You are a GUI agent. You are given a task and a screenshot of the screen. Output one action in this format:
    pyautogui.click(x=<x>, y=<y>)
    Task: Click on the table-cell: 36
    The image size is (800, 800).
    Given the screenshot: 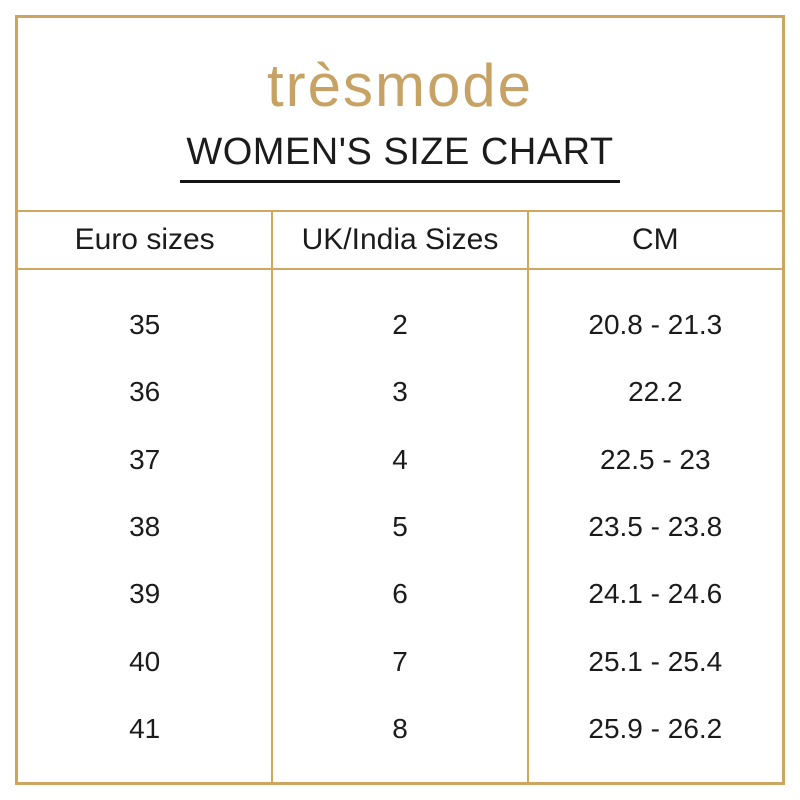 What is the action you would take?
    pyautogui.click(x=145, y=392)
    